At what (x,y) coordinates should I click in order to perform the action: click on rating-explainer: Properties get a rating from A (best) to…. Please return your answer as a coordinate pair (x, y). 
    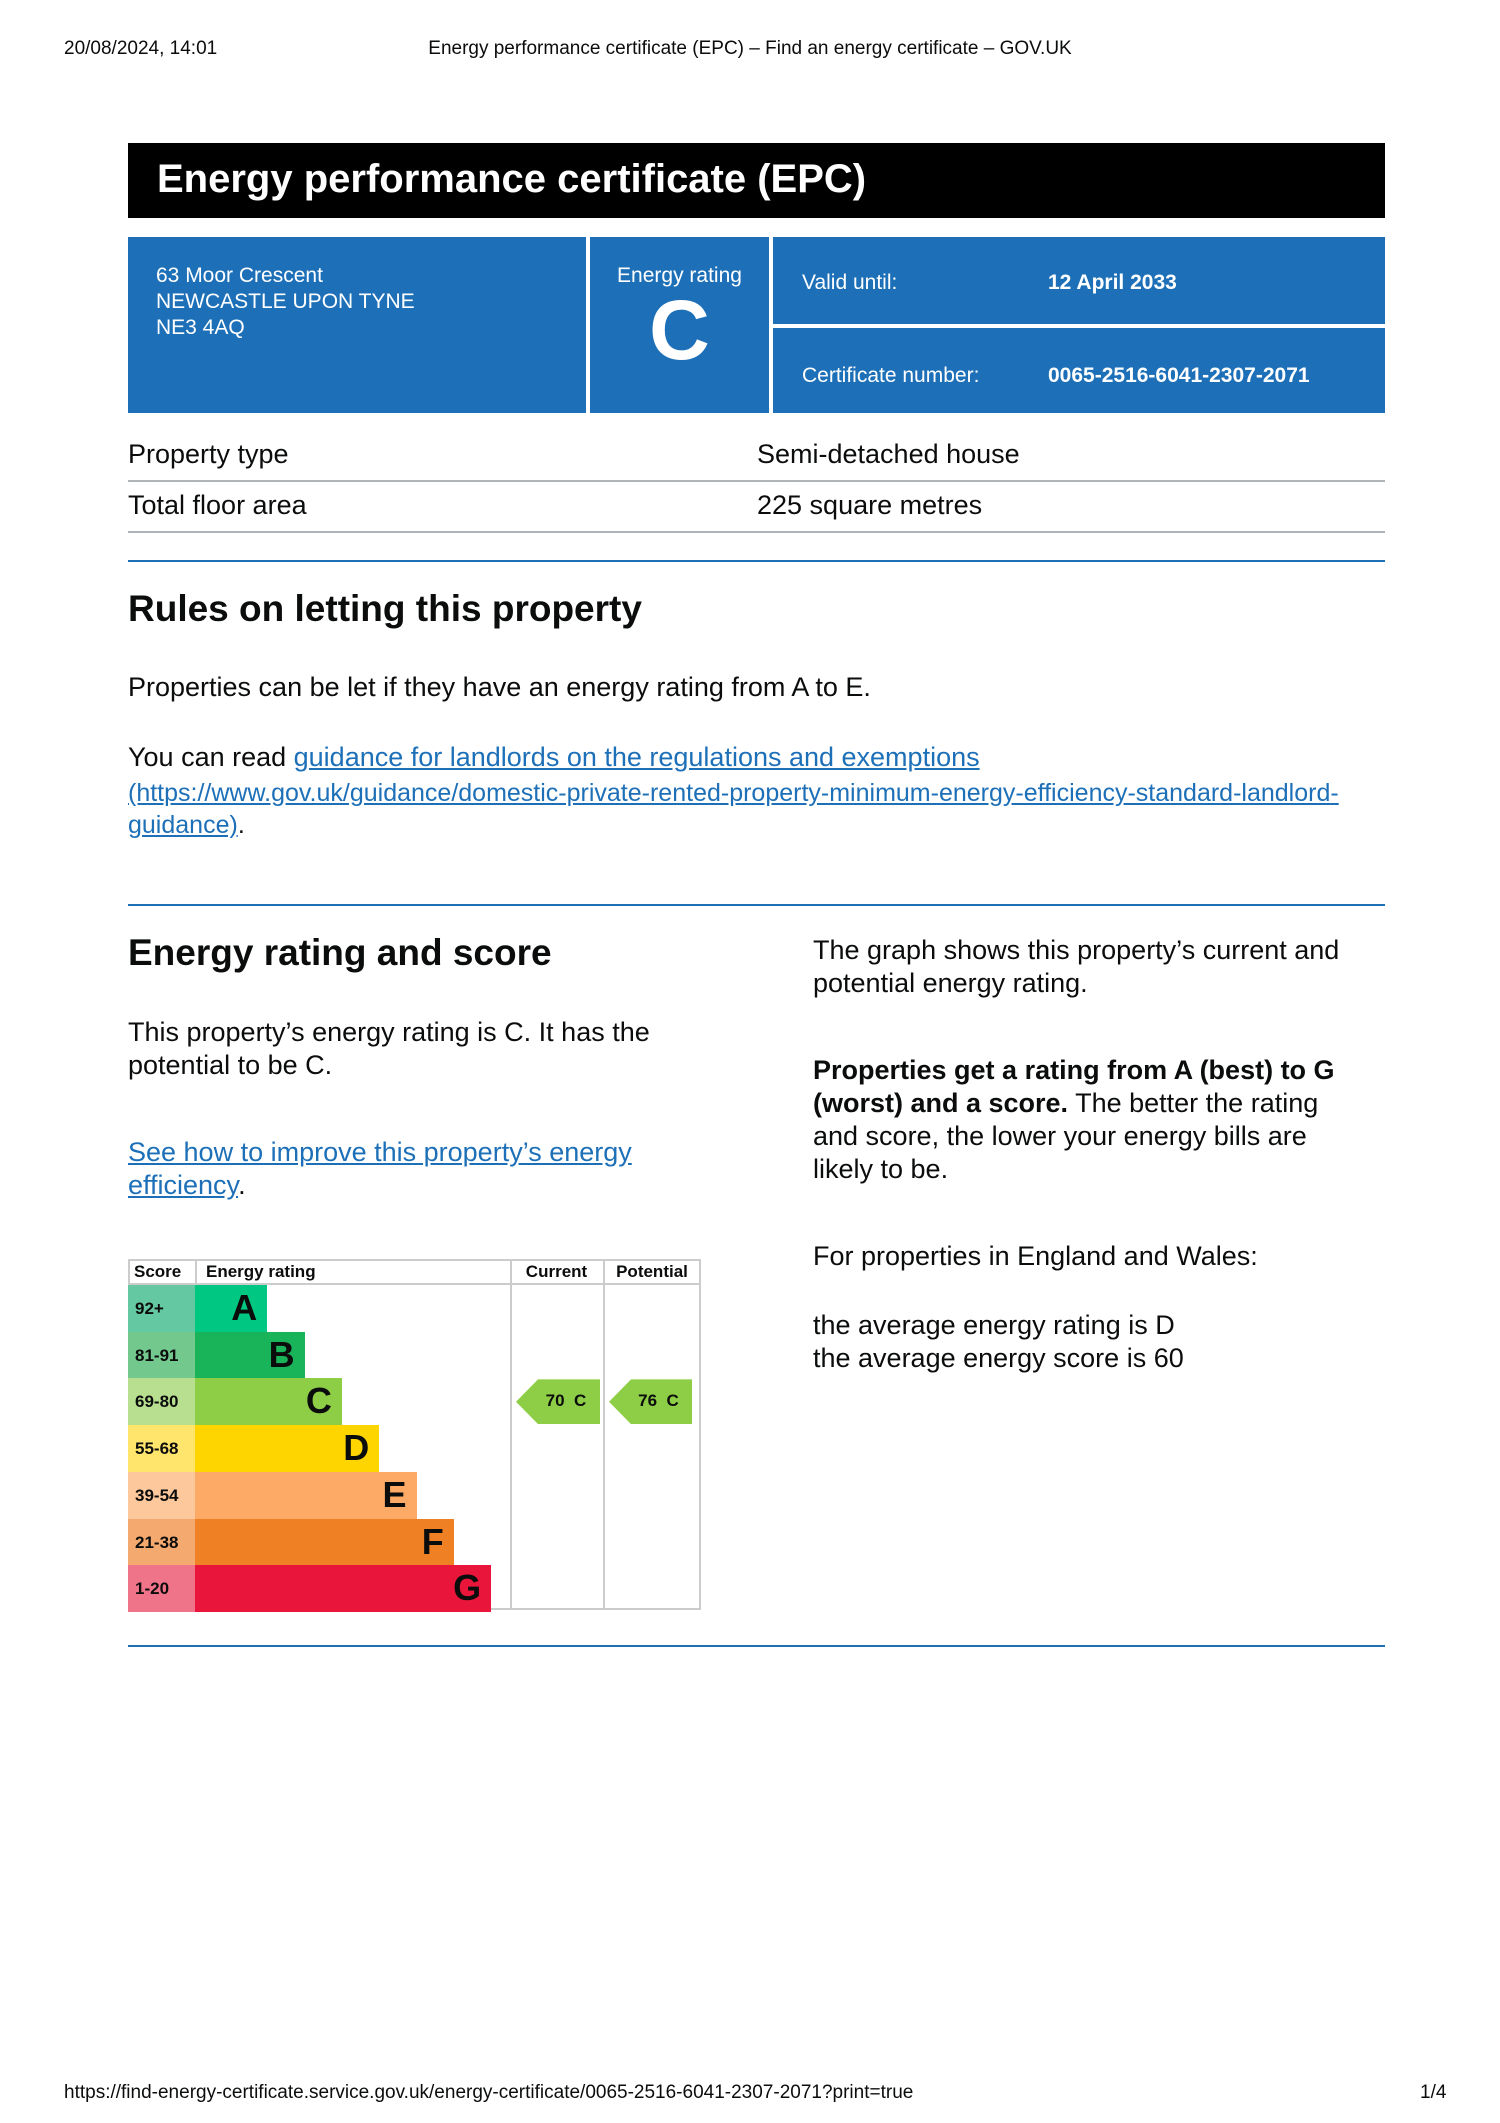
    Looking at the image, I should click on (1098, 1120).